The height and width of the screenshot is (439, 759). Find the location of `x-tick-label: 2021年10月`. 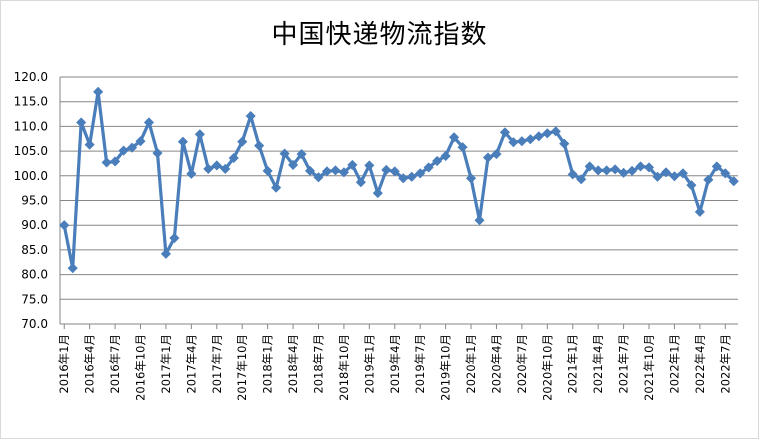

x-tick-label: 2021年10月 is located at coordinates (649, 367).